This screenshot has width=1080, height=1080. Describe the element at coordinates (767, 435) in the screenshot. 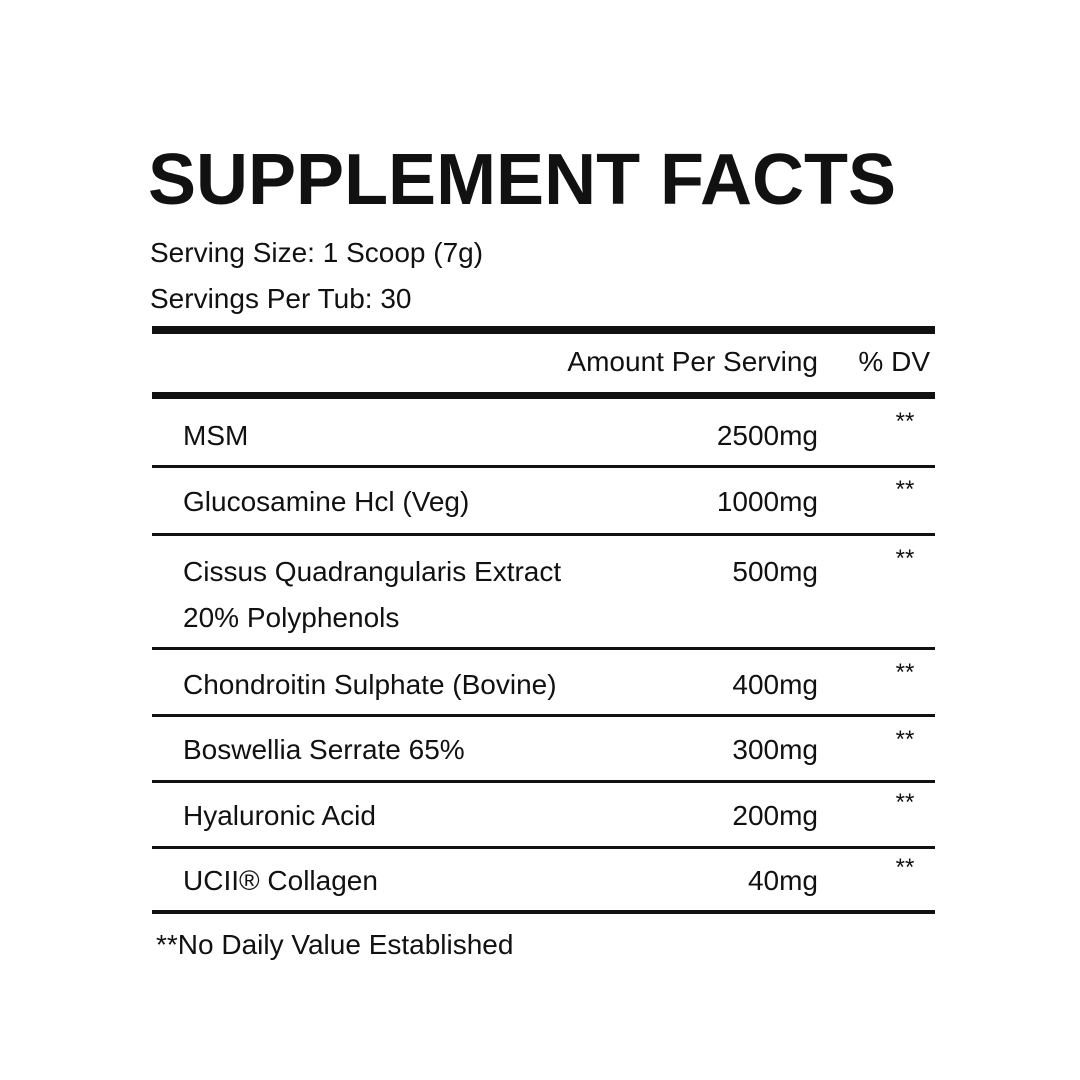

I see `ingredient-amount: 2500mg` at that location.